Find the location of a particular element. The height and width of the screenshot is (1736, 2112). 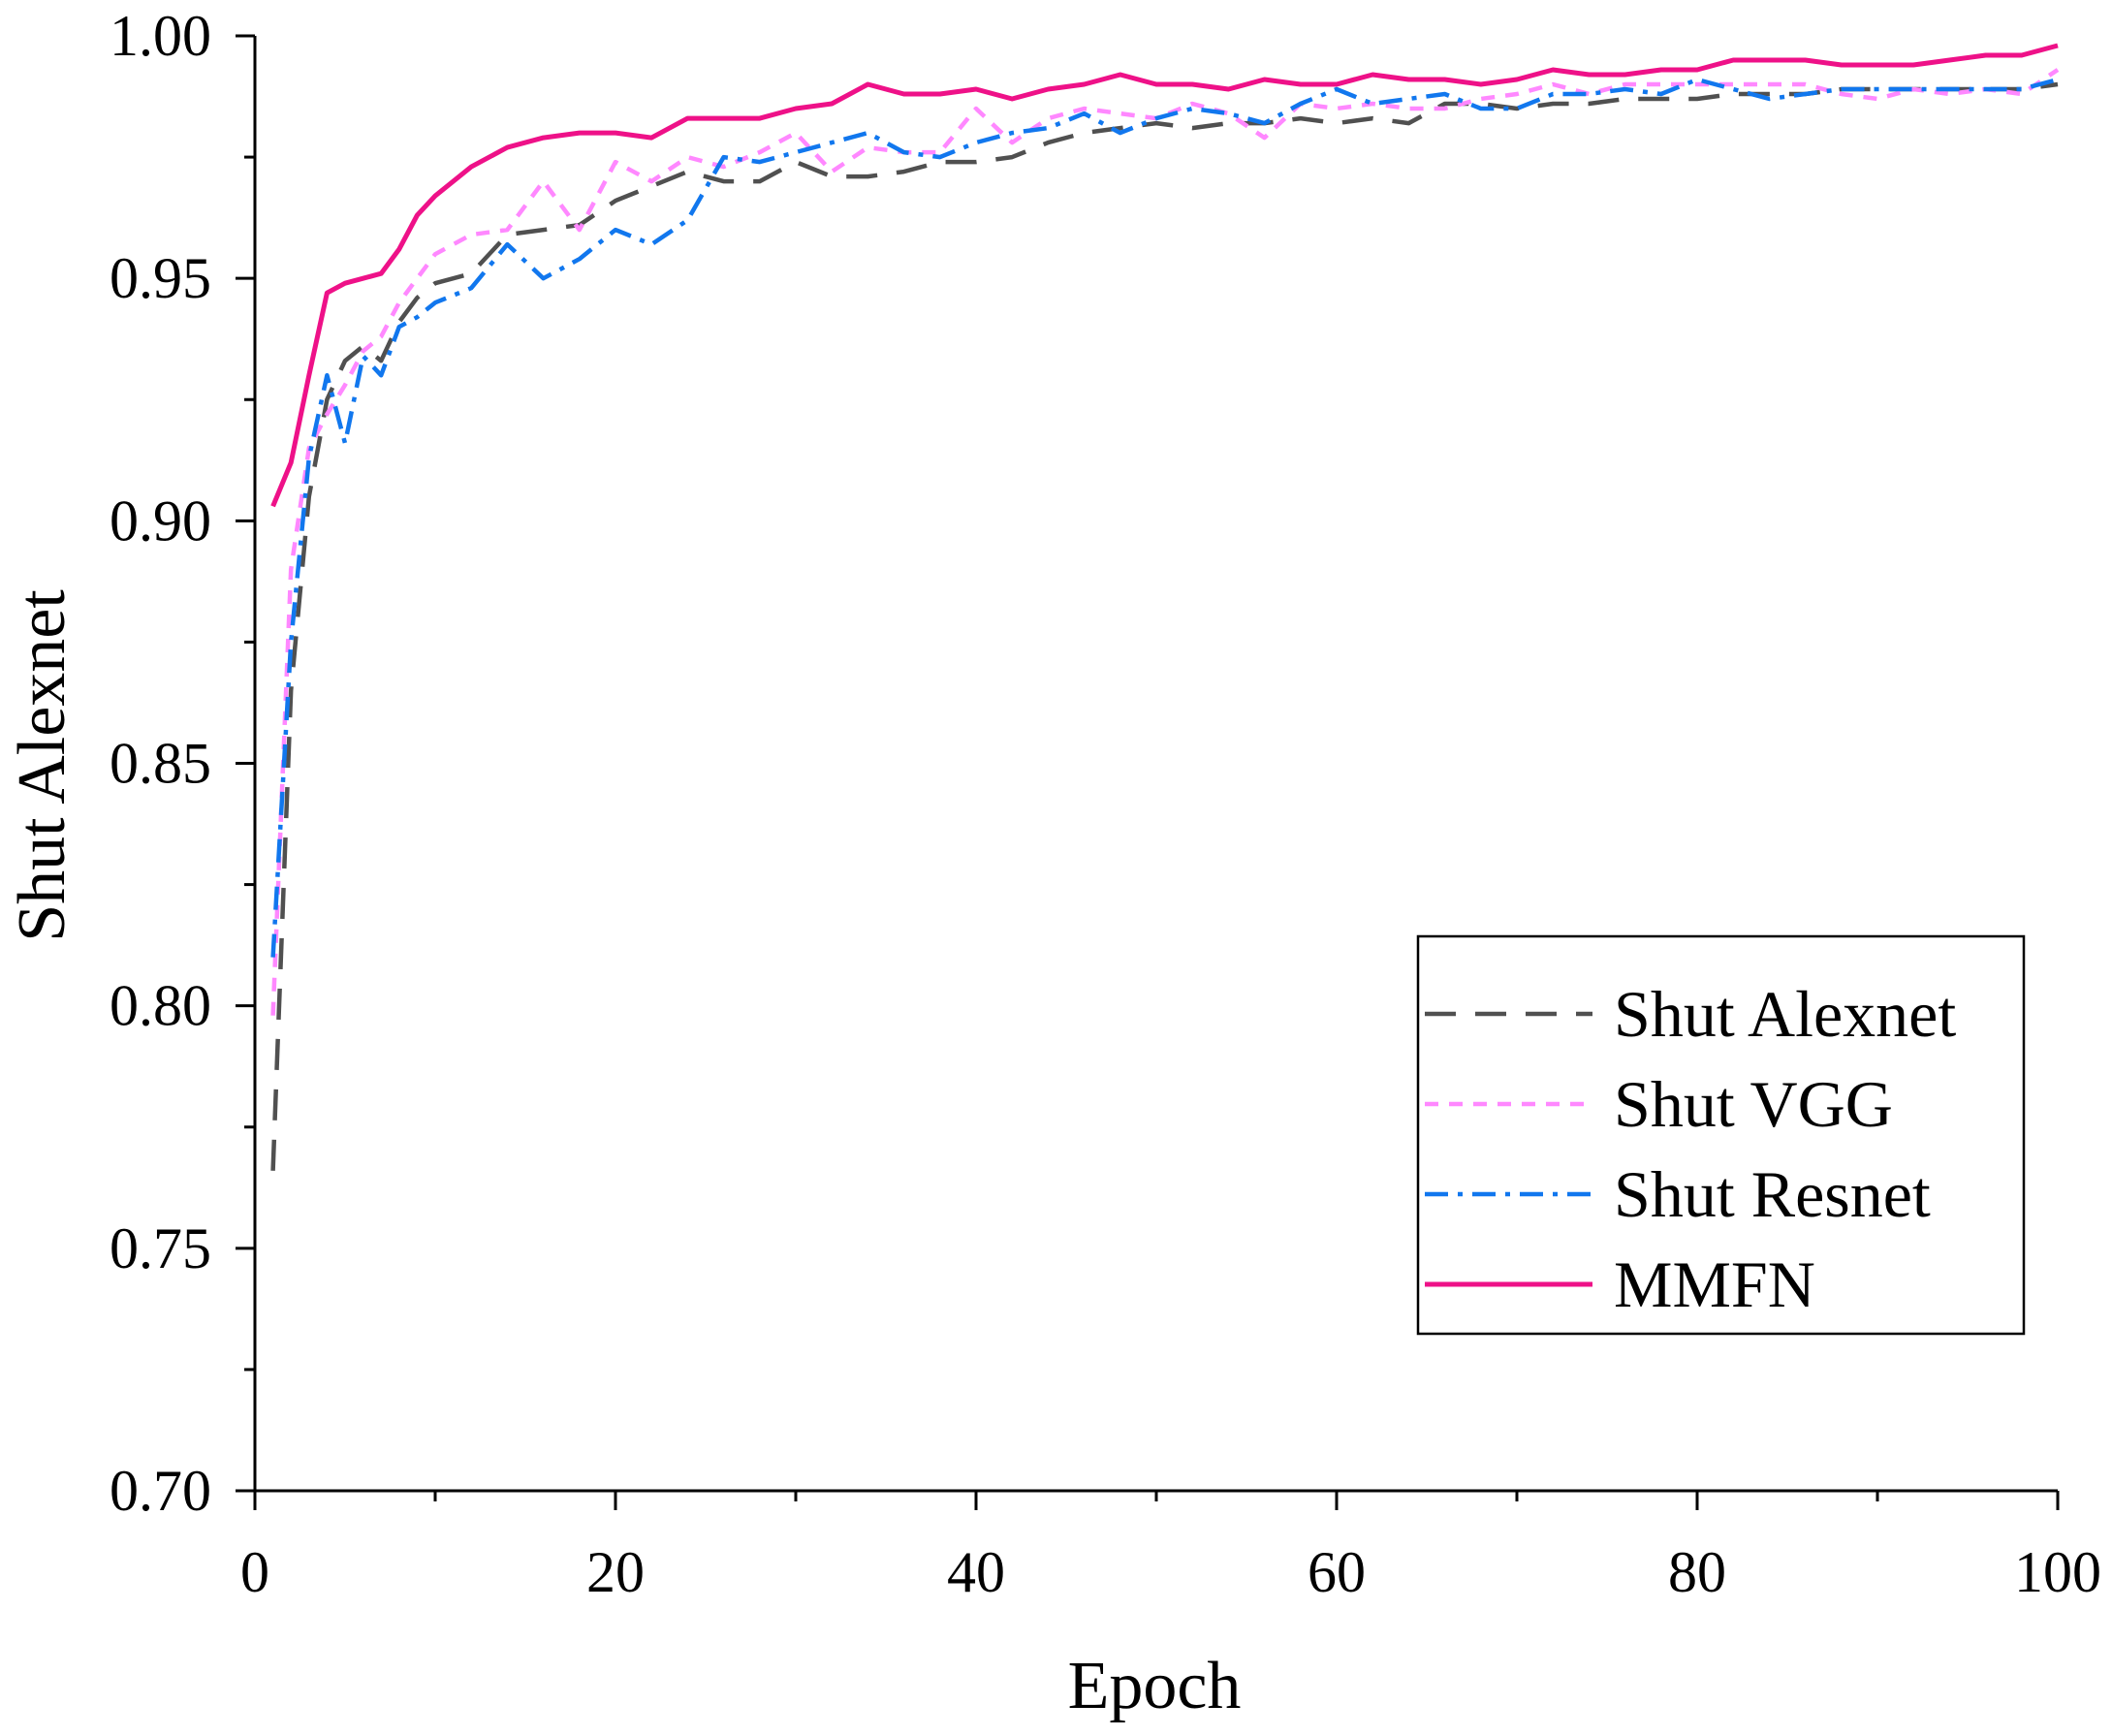

y-axis-label: Shut Alexnet is located at coordinates (42, 765).